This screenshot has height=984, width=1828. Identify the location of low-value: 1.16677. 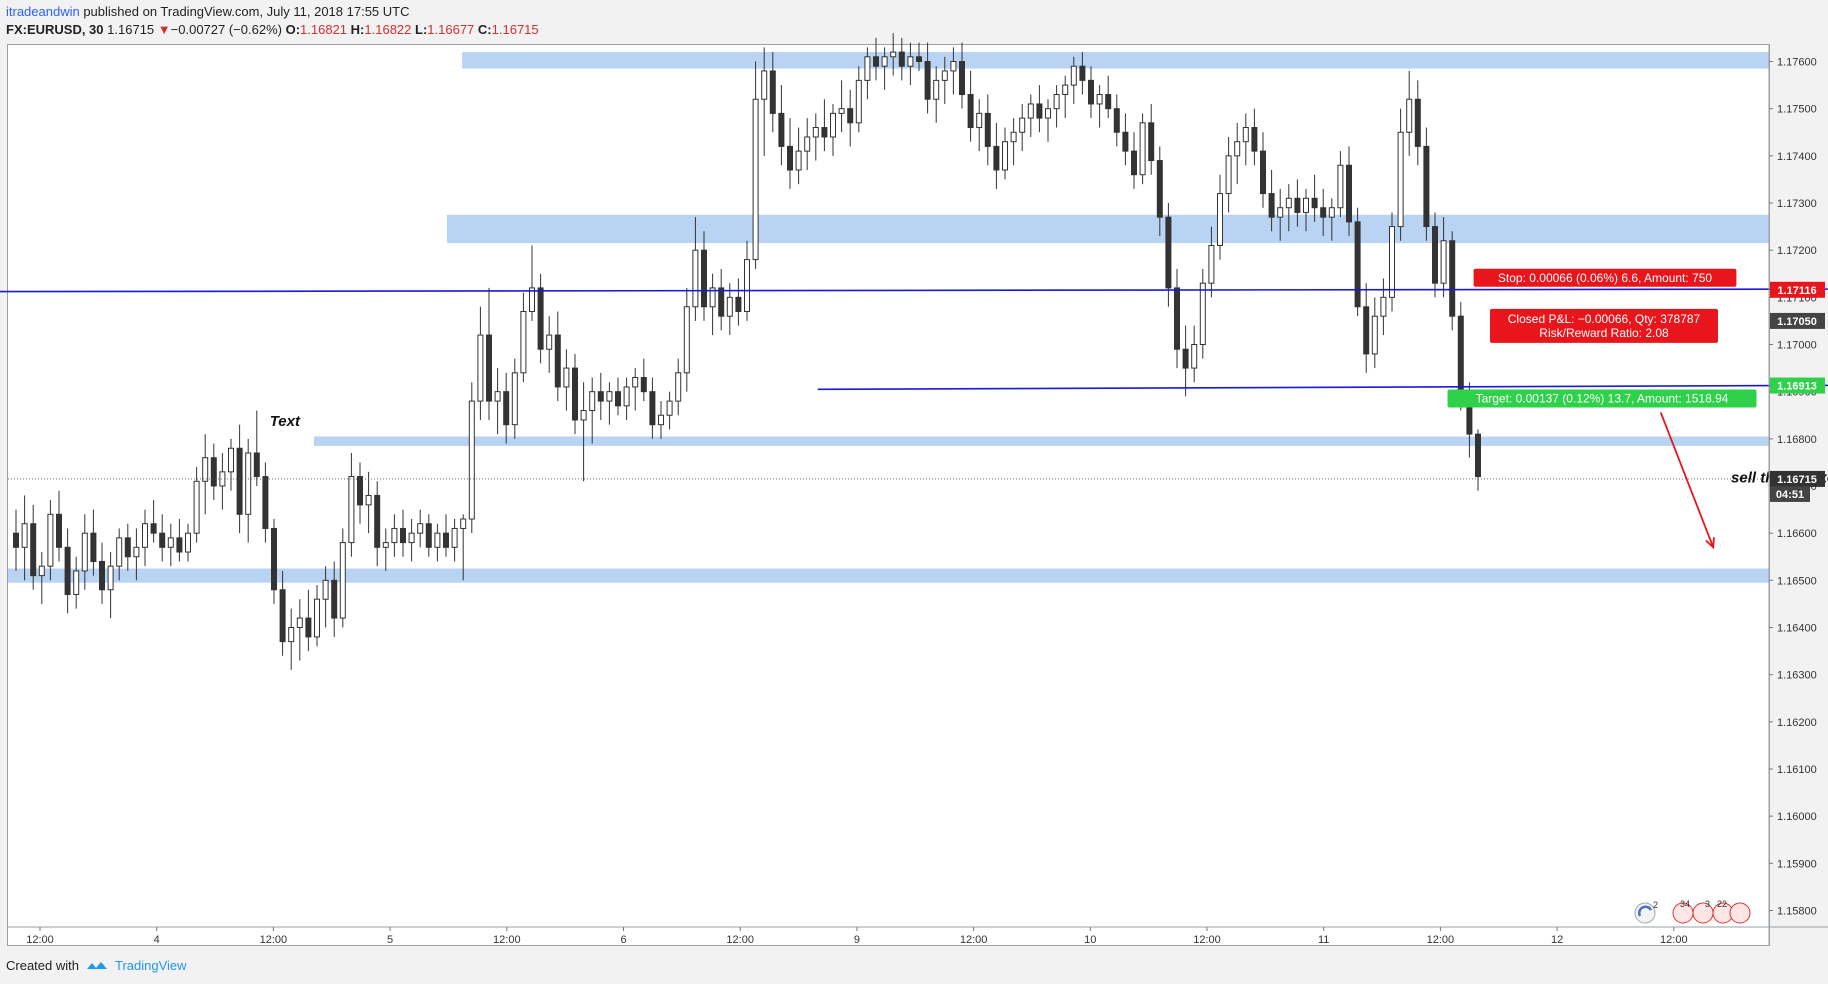
(451, 29).